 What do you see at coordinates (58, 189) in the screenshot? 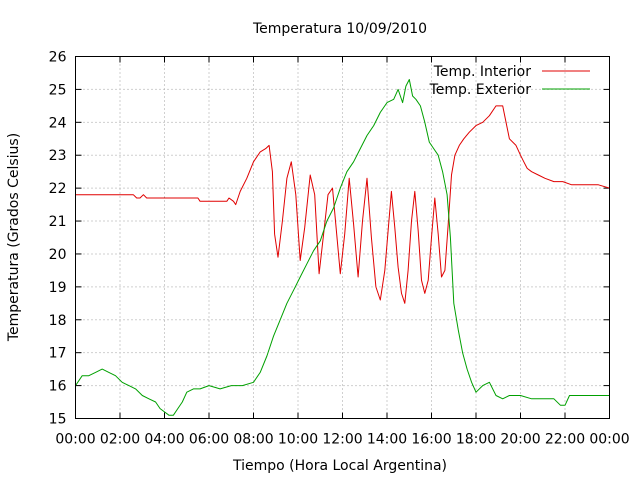
I see `y-tick-label: 22` at bounding box center [58, 189].